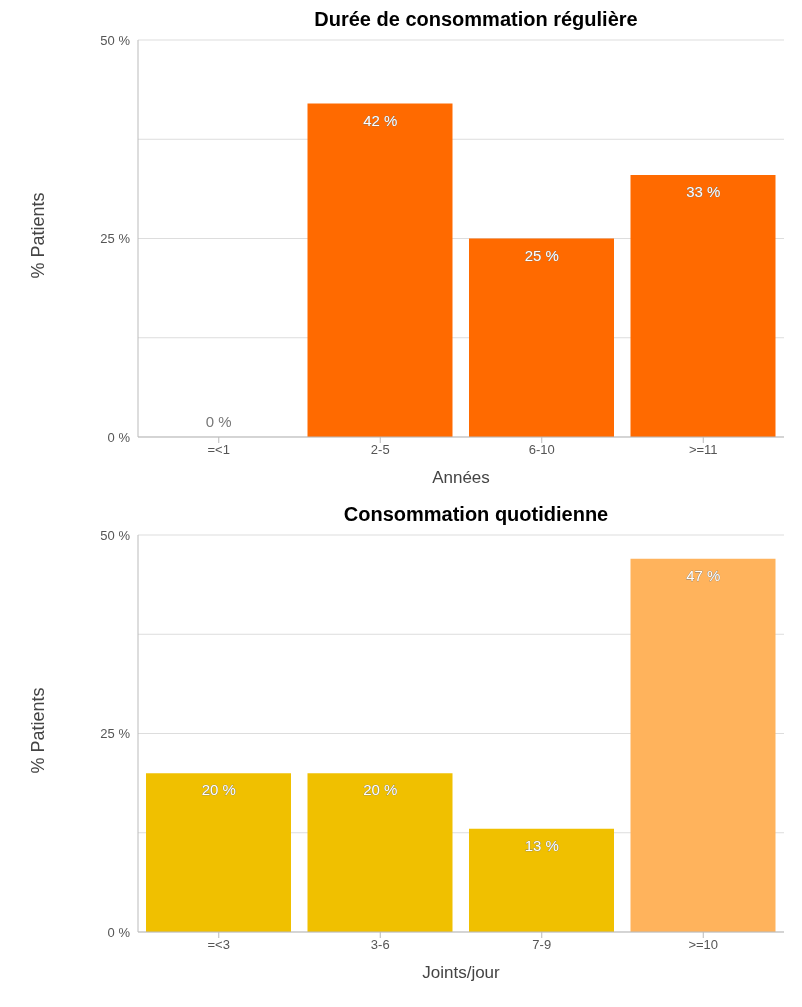 The height and width of the screenshot is (1007, 802). Describe the element at coordinates (703, 191) in the screenshot. I see `data-label: 33 %` at that location.